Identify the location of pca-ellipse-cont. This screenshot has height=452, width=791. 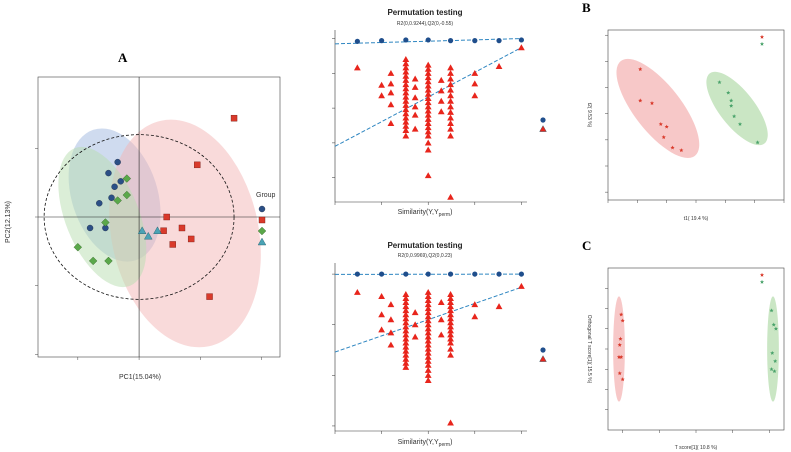
(185, 233).